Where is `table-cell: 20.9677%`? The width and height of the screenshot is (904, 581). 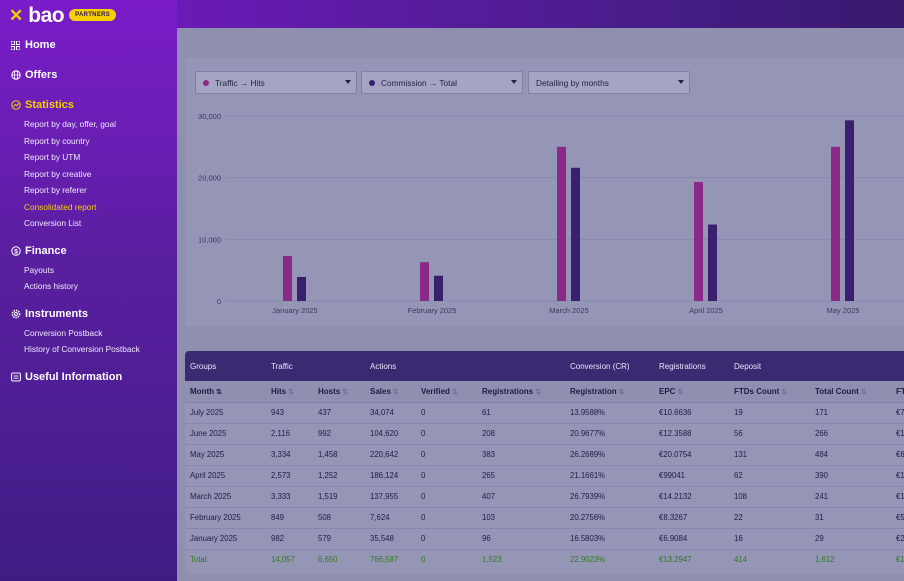 table-cell: 20.9677% is located at coordinates (609, 434).